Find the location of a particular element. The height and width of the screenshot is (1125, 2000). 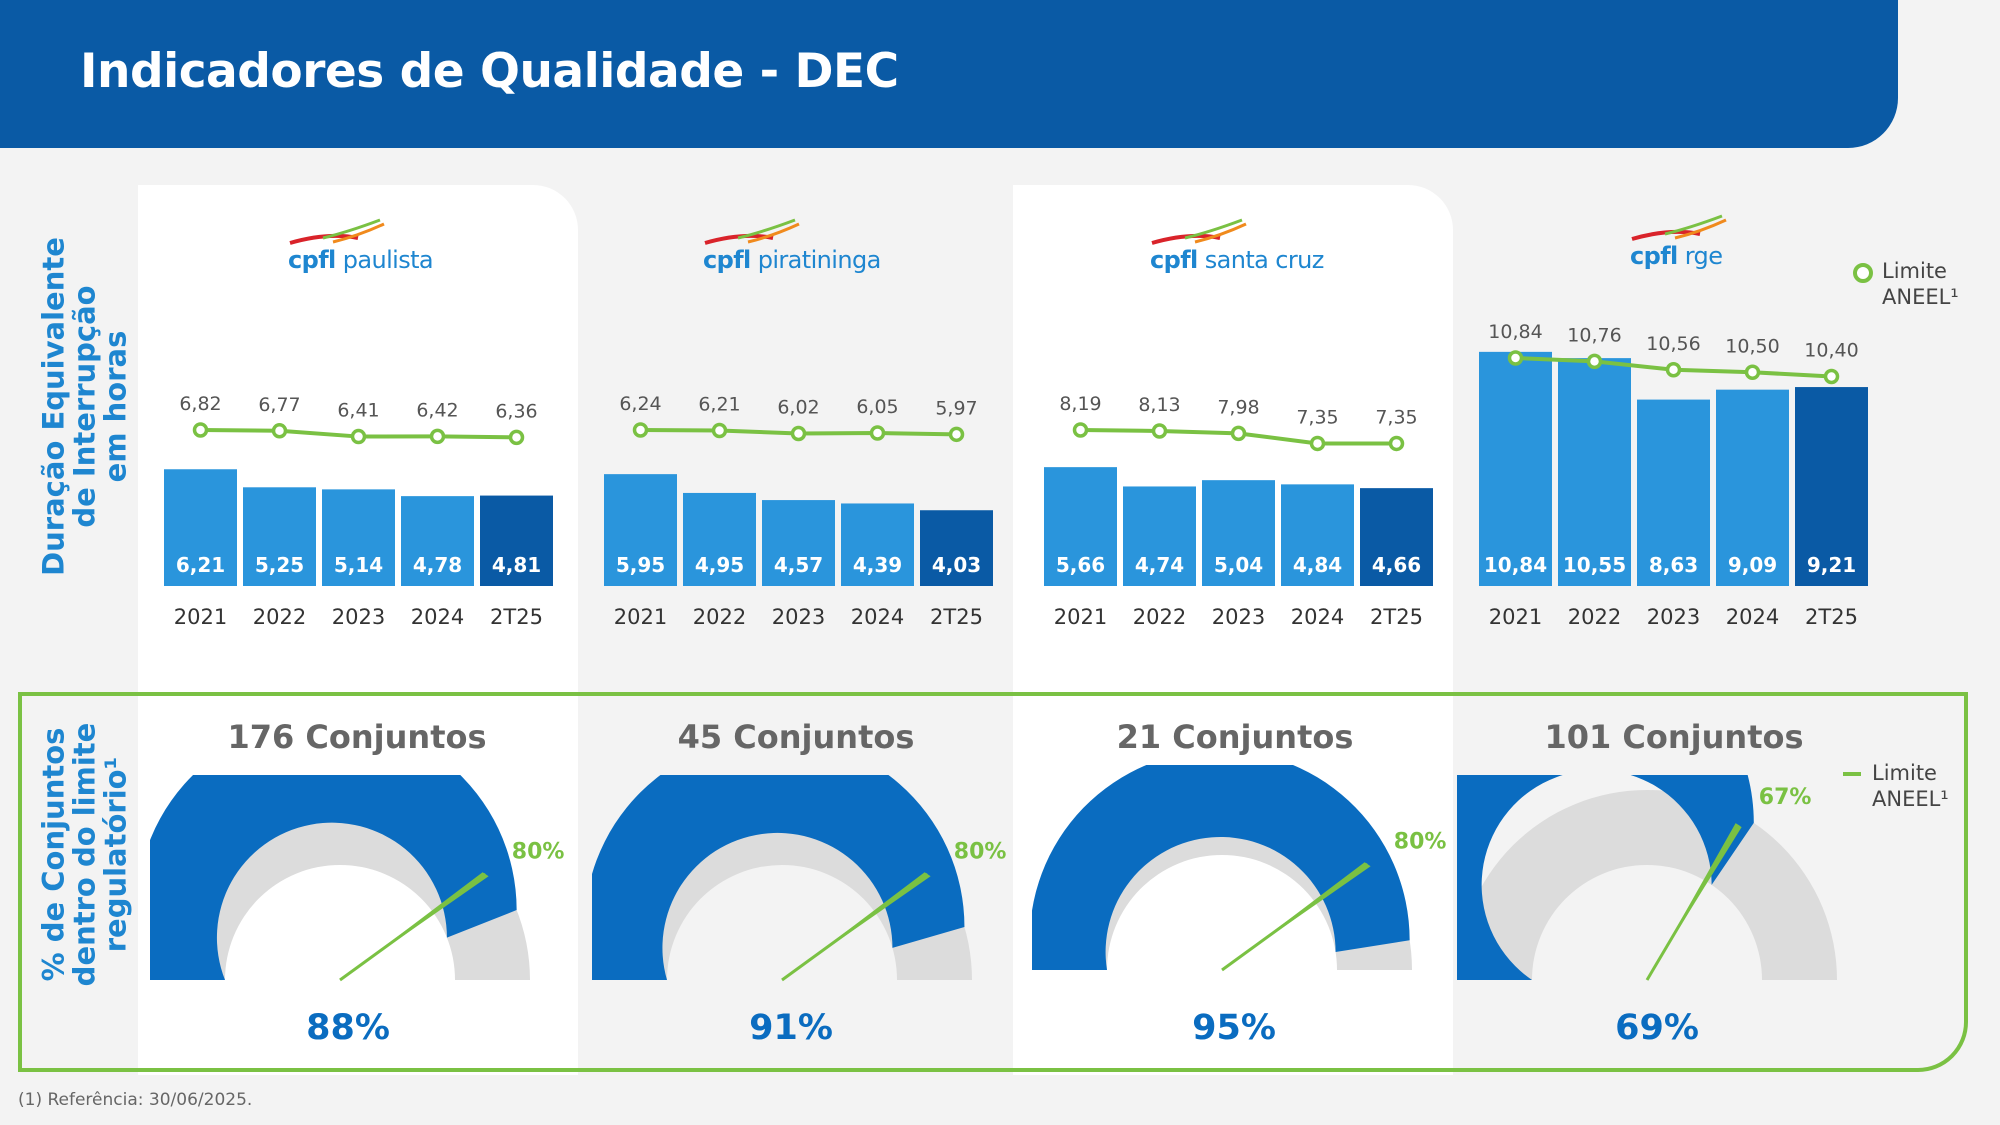

legend-text: Limite is located at coordinates (1914, 271).